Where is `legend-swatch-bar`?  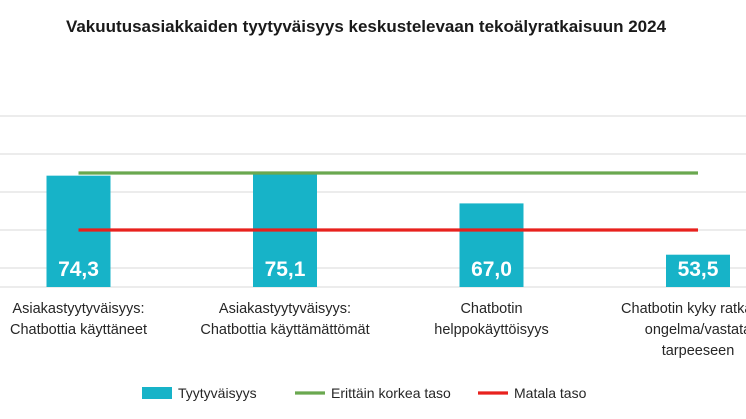 legend-swatch-bar is located at coordinates (157, 393).